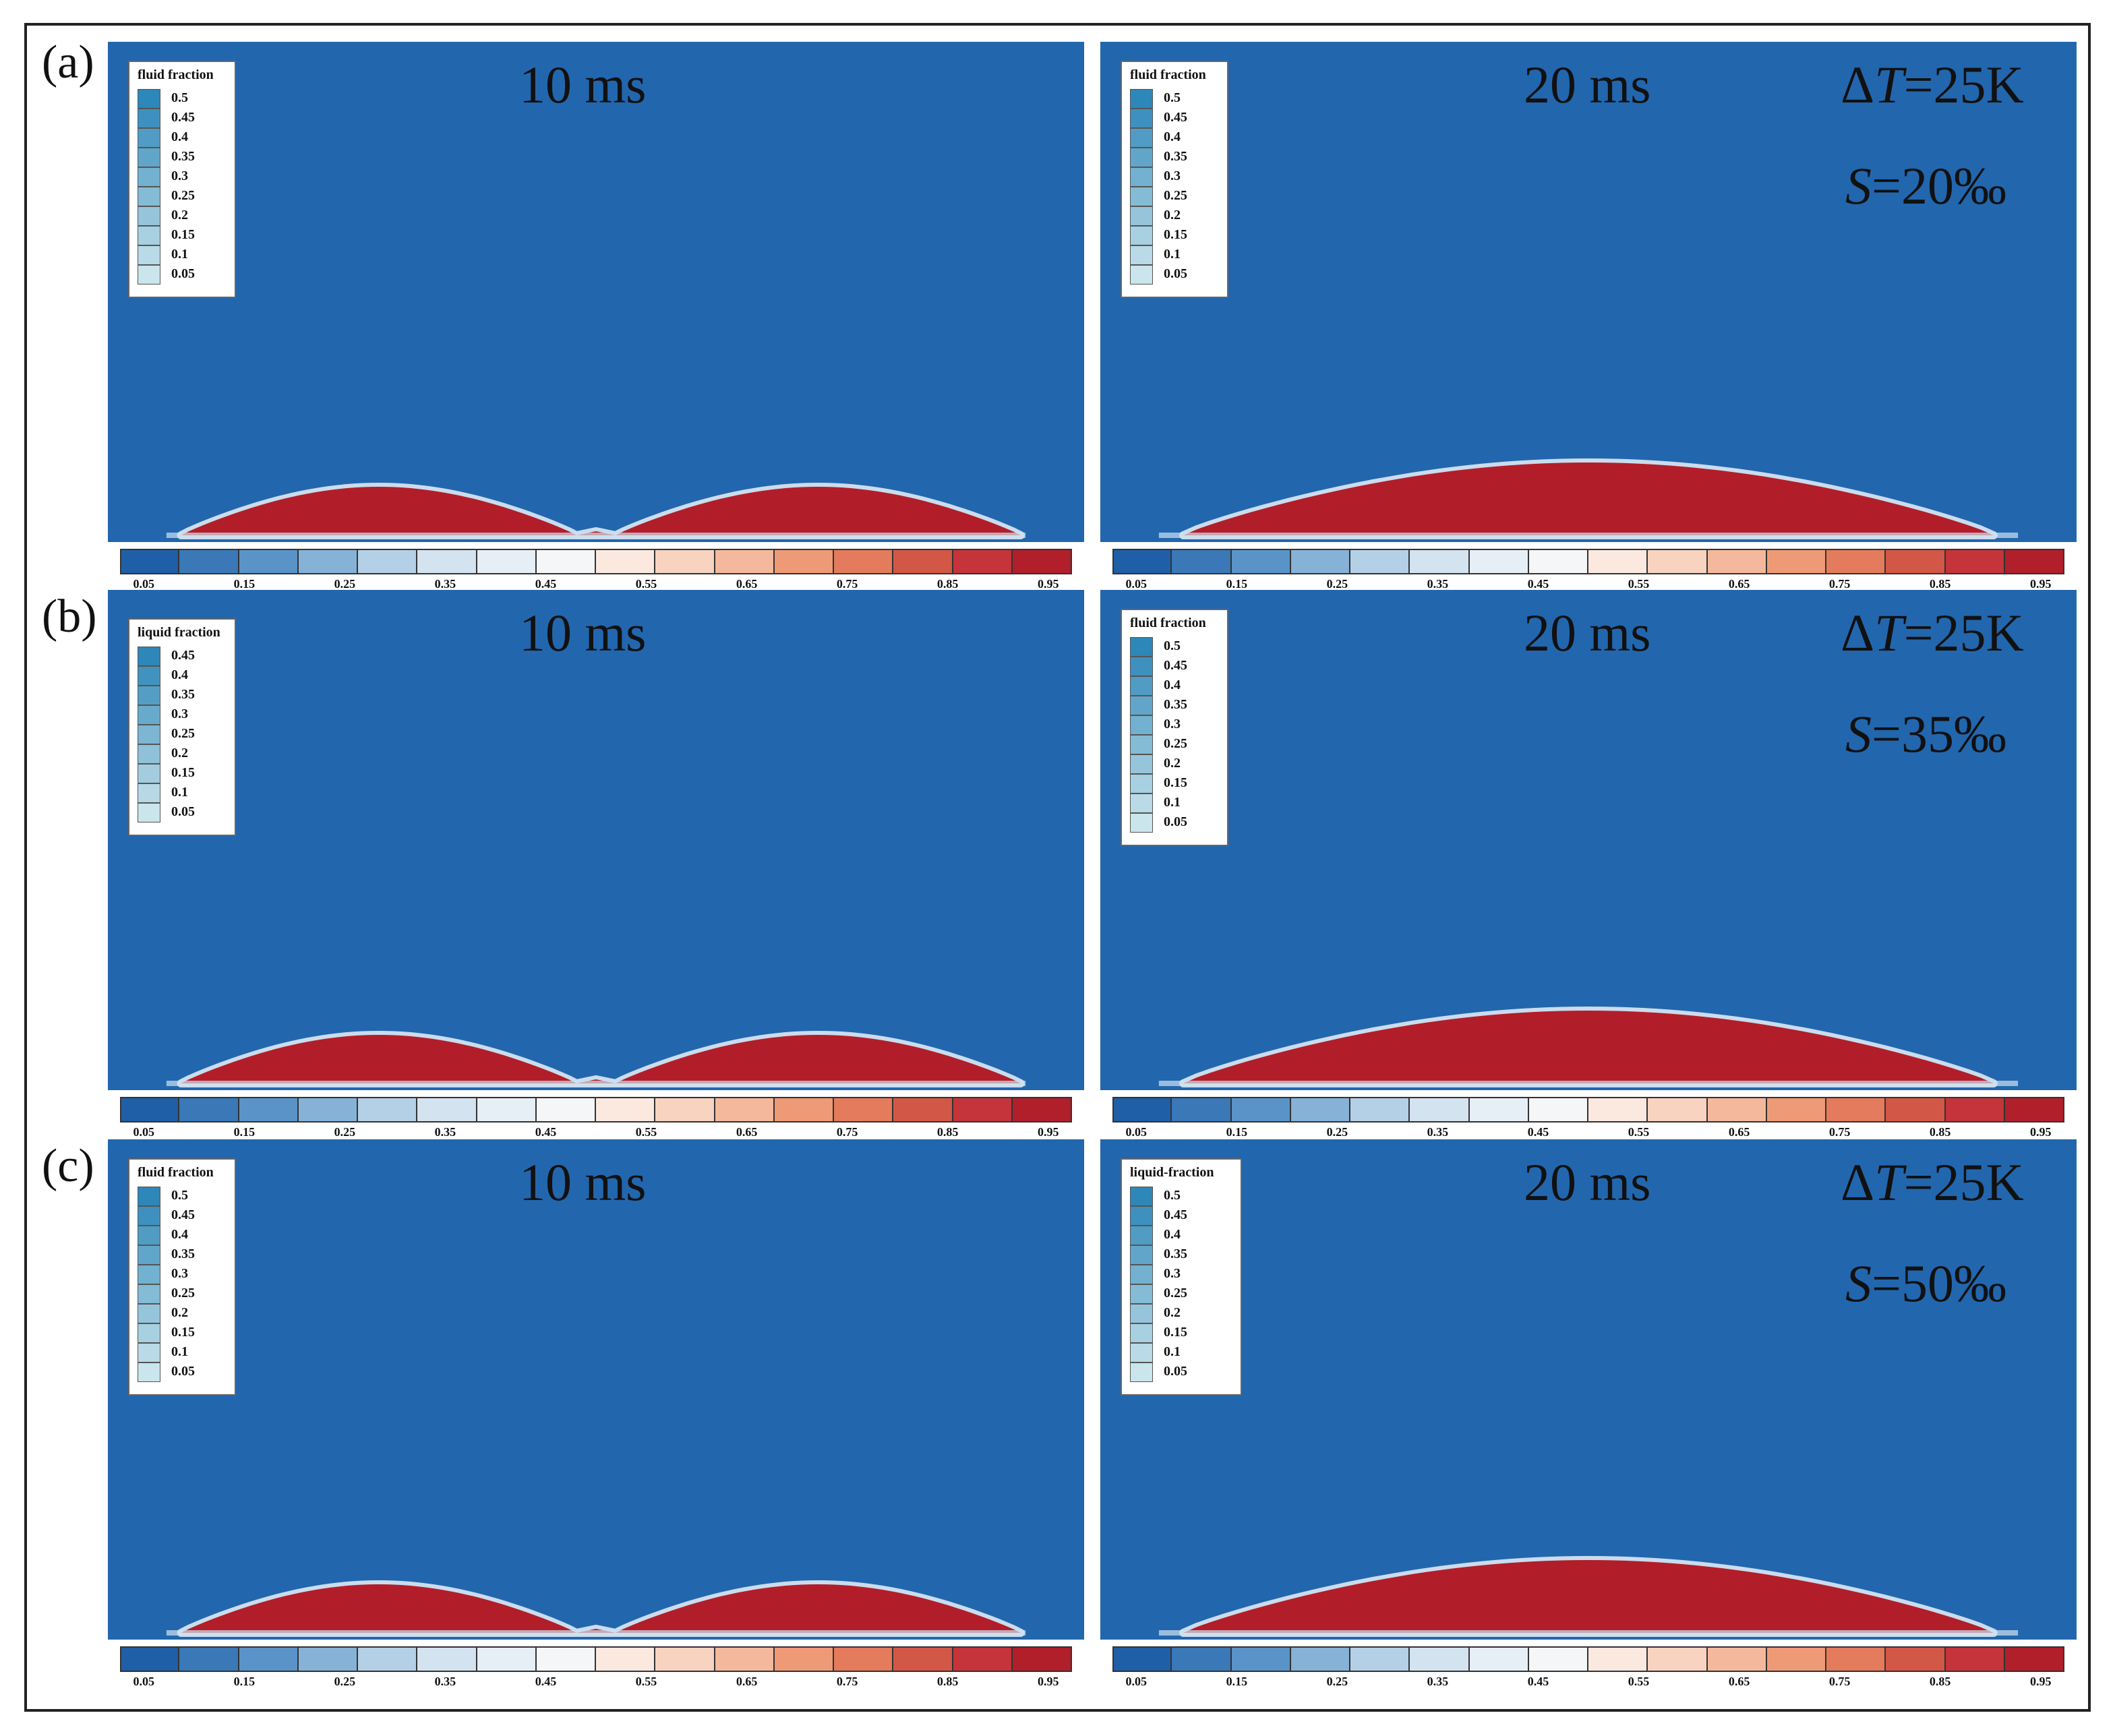 This screenshot has height=1736, width=2115. I want to click on colorbar, so click(596, 1659).